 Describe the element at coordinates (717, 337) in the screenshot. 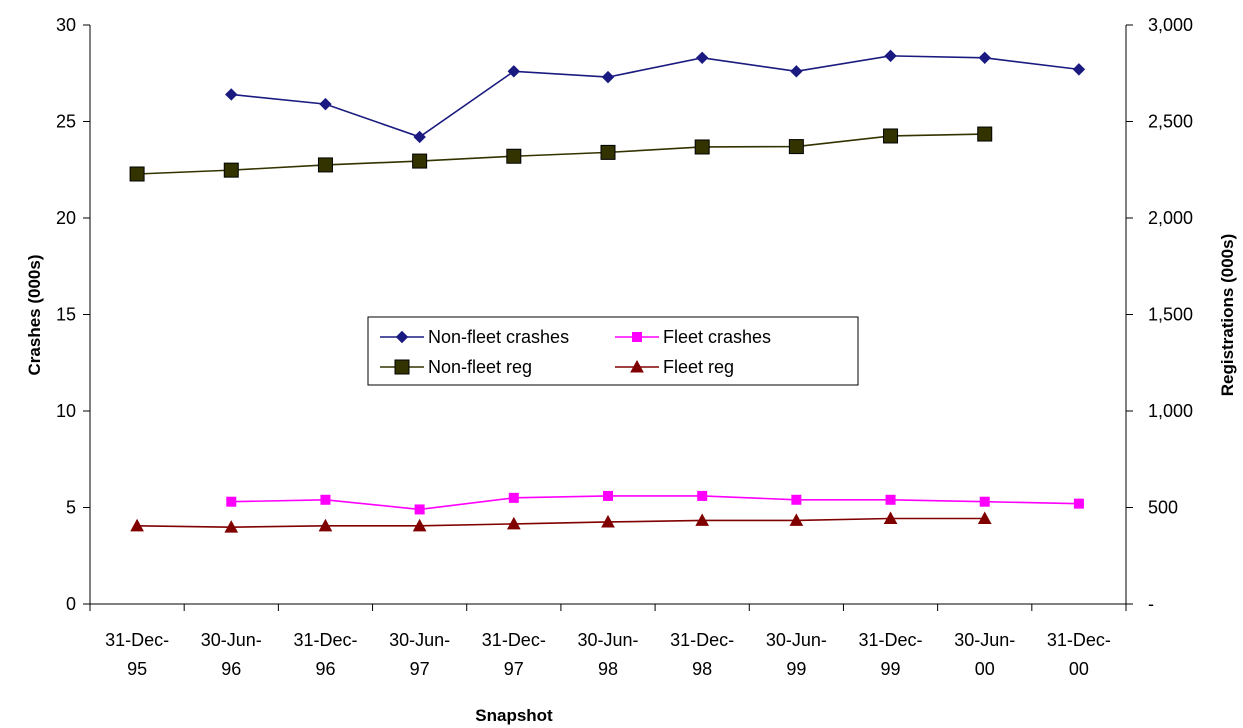

I see `legend-label: Fleet crashes` at that location.